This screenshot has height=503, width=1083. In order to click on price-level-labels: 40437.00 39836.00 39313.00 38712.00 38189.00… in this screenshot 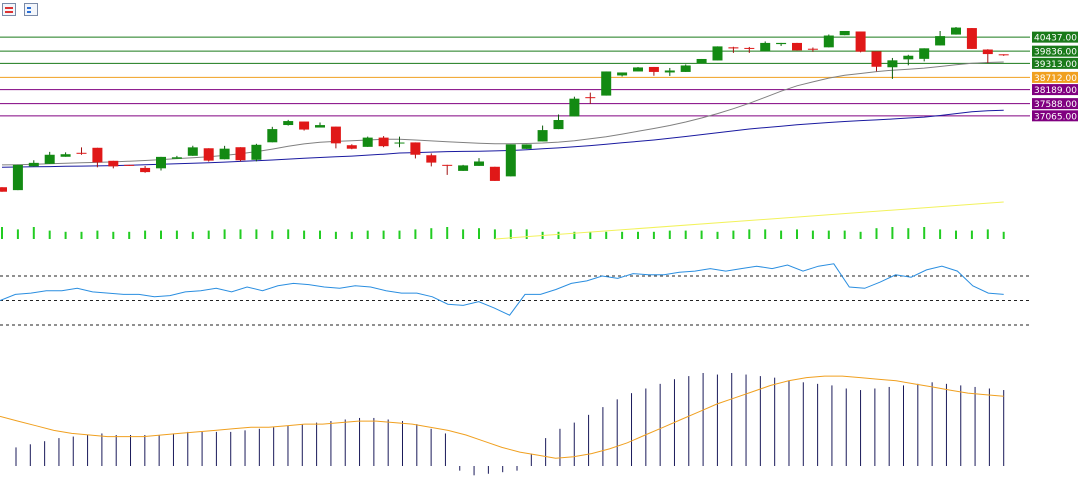, I will do `click(1055, 76)`.